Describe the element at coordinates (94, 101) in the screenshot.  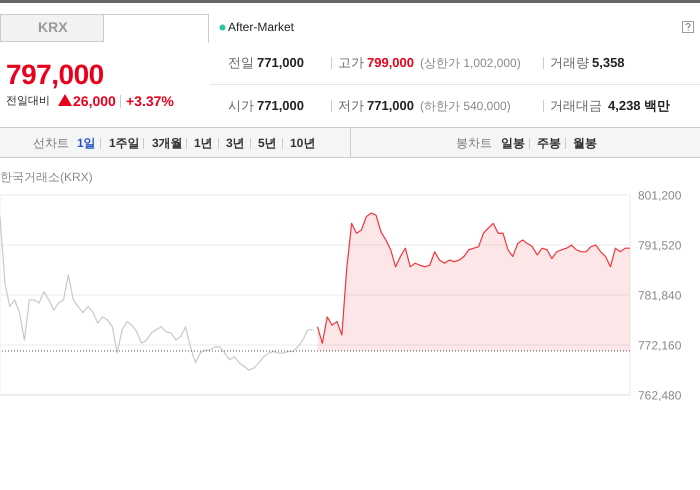
I see `text: 26,000` at that location.